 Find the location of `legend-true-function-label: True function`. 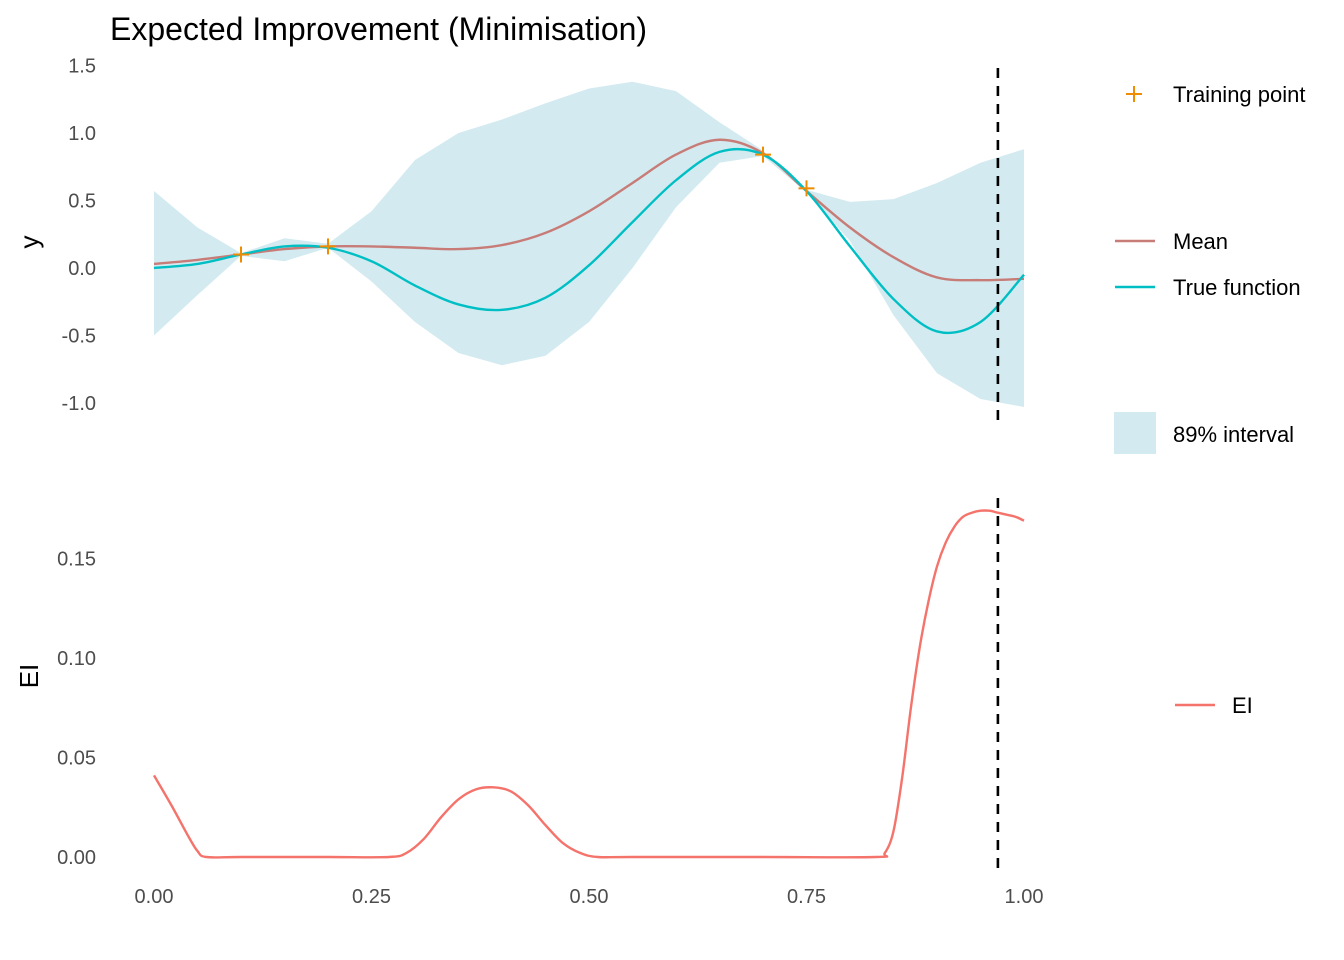

legend-true-function-label: True function is located at coordinates (1237, 287).